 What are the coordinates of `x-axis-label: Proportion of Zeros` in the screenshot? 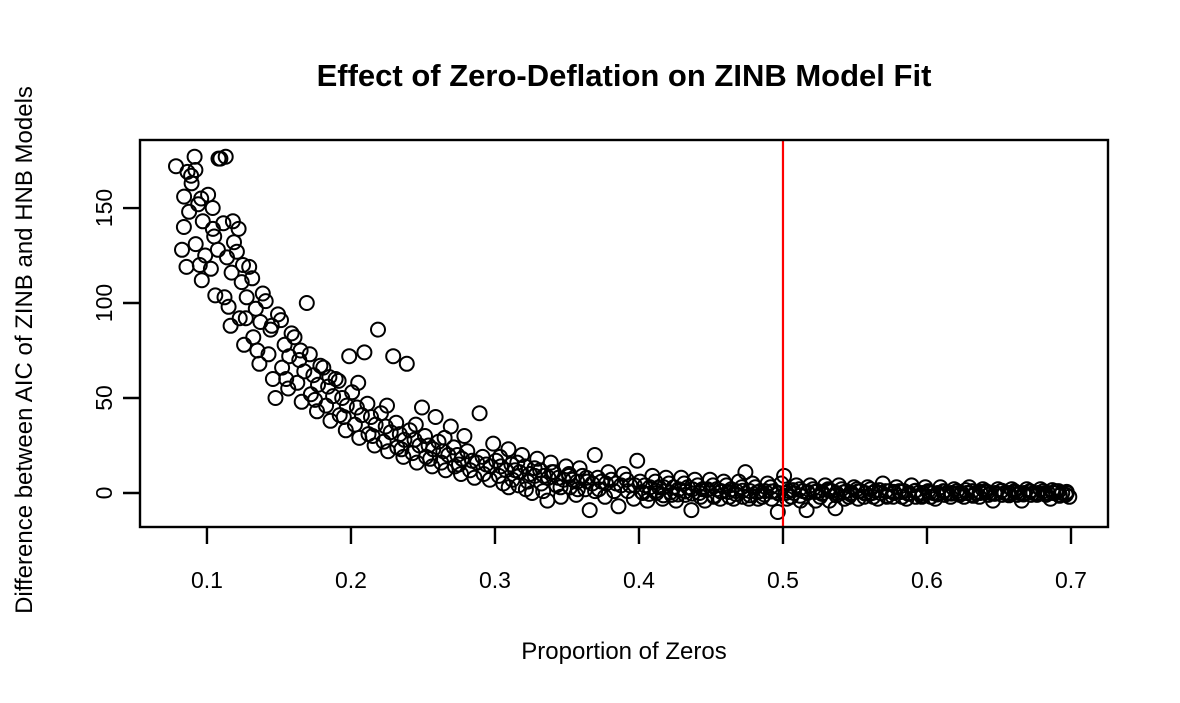 It's located at (623, 651).